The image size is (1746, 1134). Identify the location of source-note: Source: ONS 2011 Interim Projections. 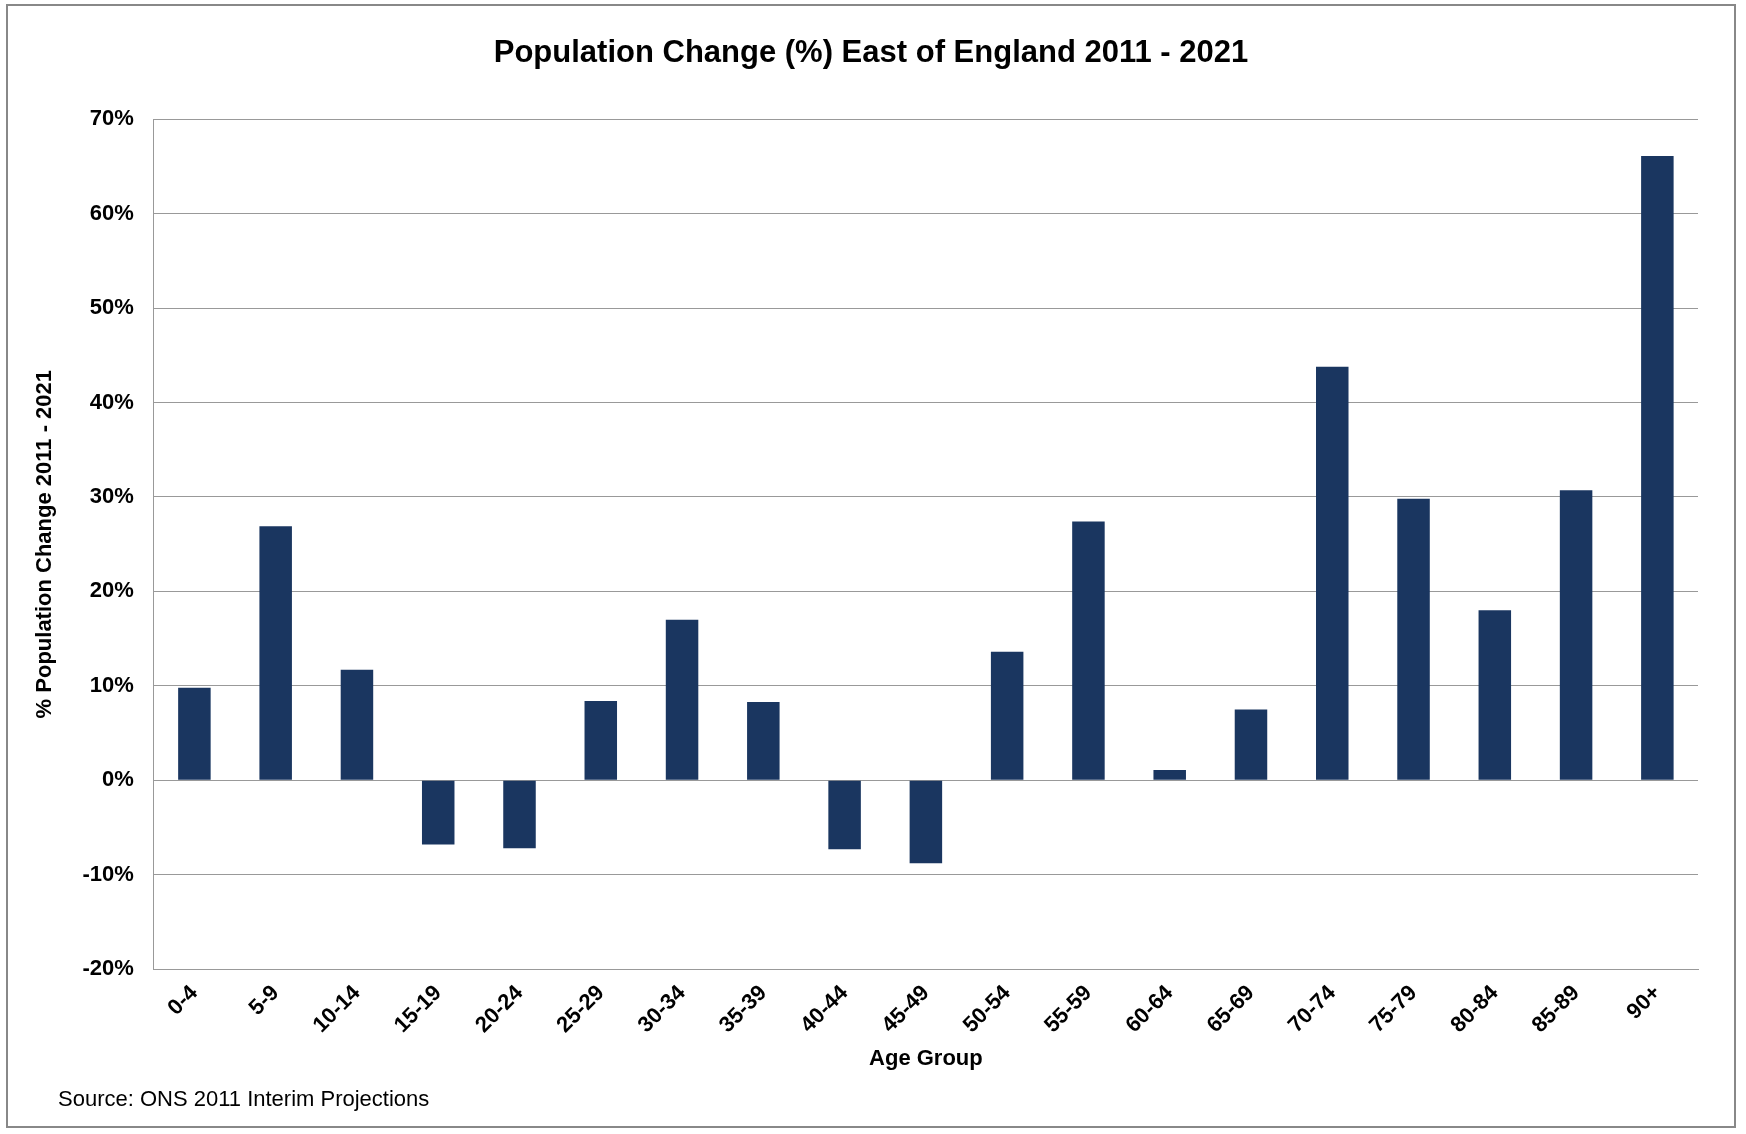
(244, 1099).